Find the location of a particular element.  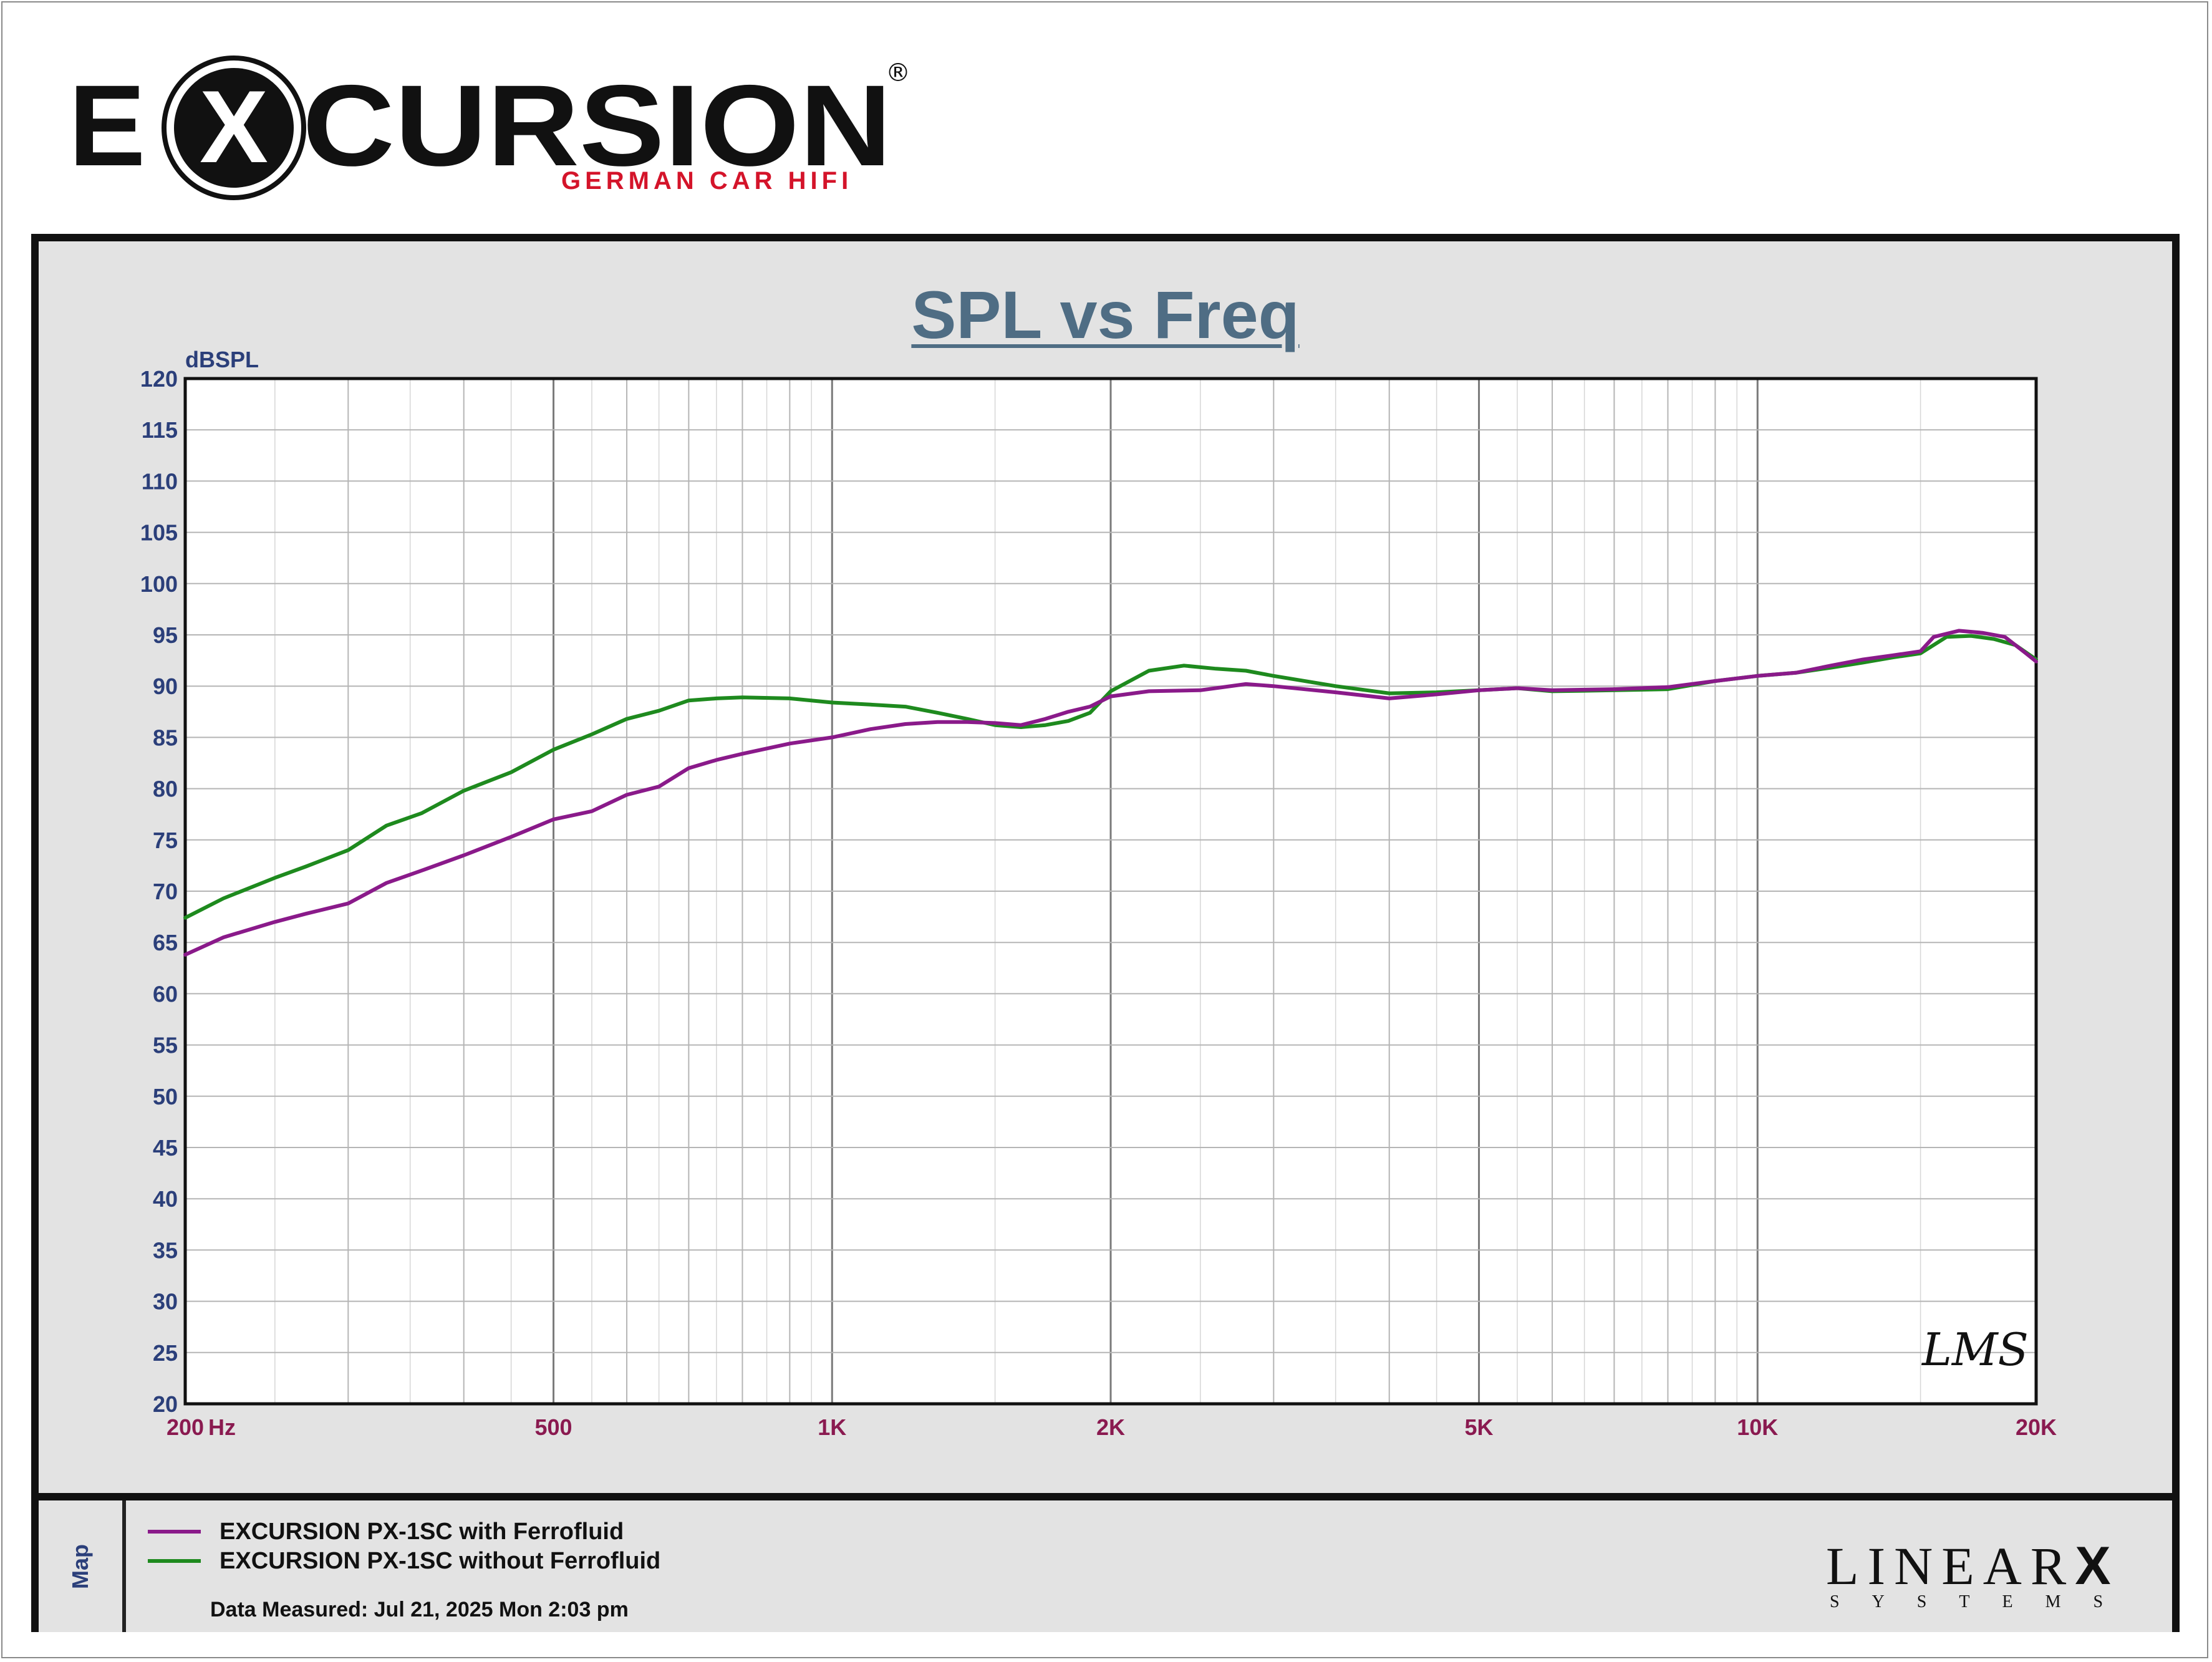

legend-item-with-ferrofluid: EXCURSION PX-1SC with Ferrofluid is located at coordinates (386, 1531).